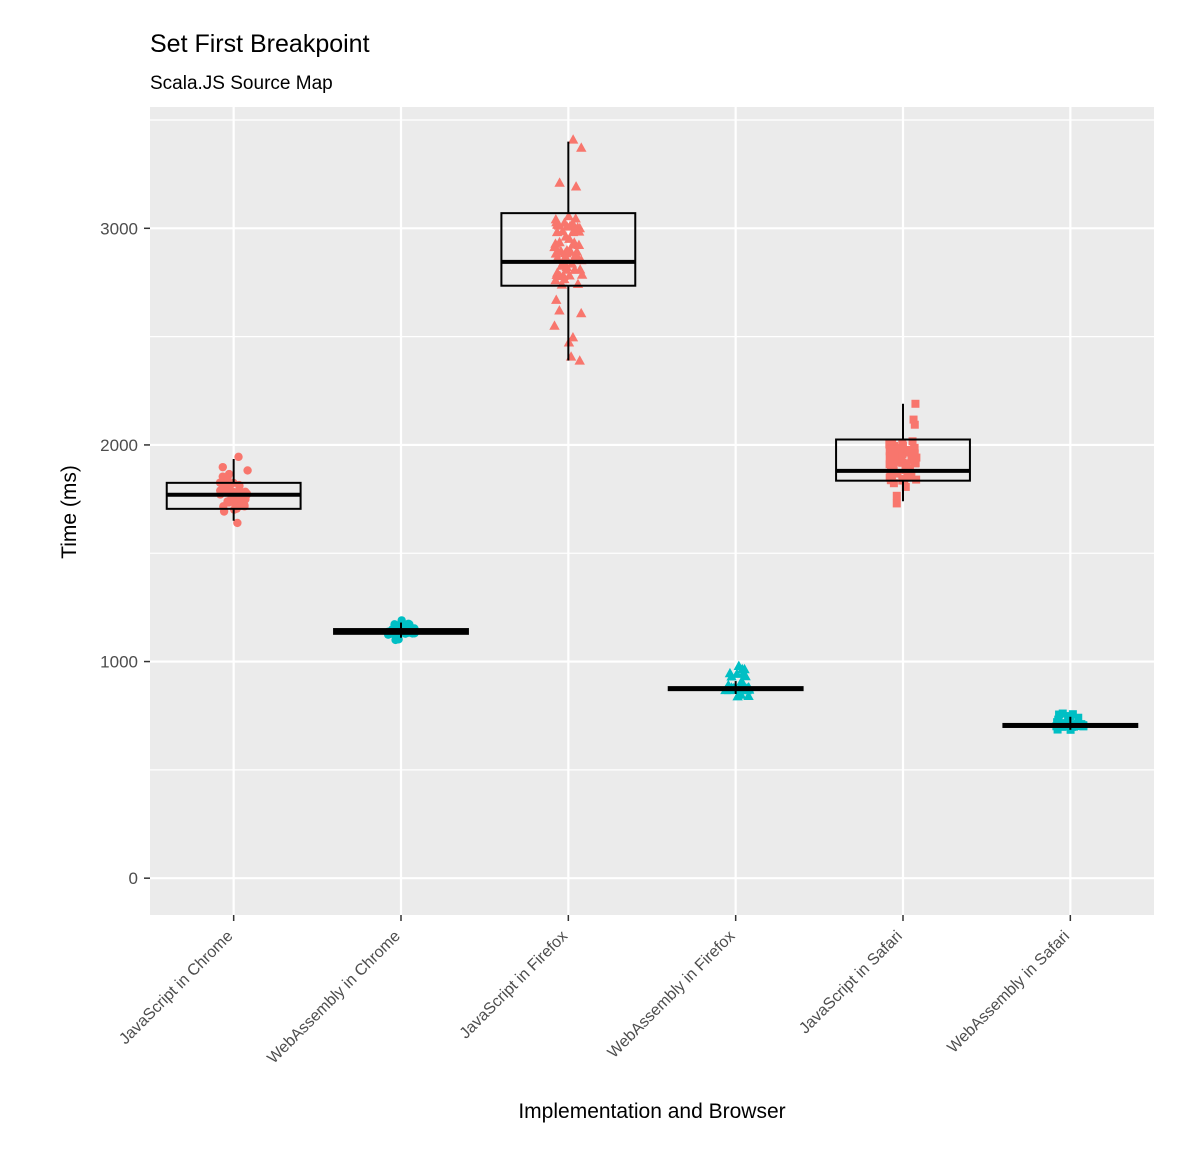  What do you see at coordinates (514, 985) in the screenshot?
I see `x-tick-label: JavaScript in Firefox` at bounding box center [514, 985].